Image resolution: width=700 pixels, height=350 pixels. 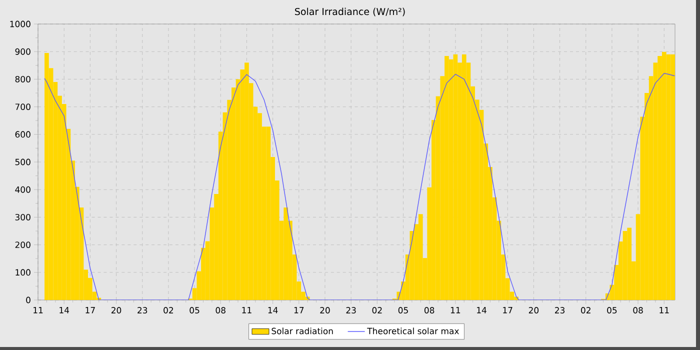 What do you see at coordinates (22, 162) in the screenshot?
I see `y-tick-label: 500` at bounding box center [22, 162].